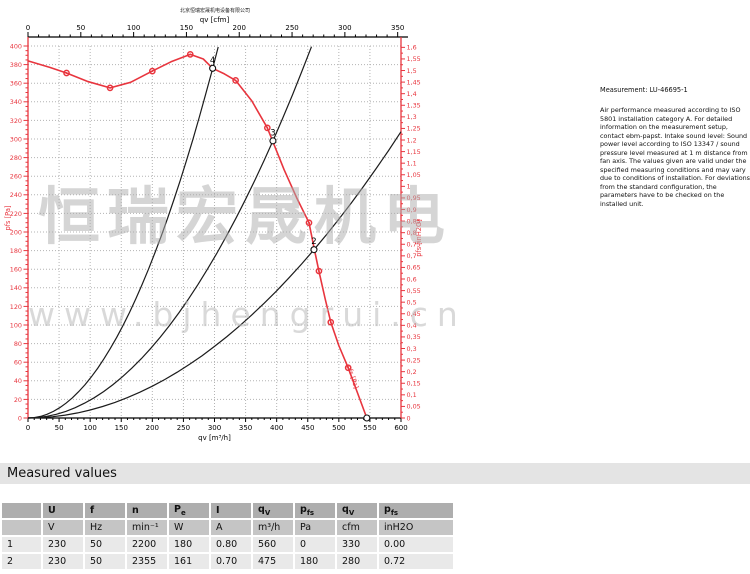  Describe the element at coordinates (414, 82) in the screenshot. I see `tick-label: 1,45` at that location.